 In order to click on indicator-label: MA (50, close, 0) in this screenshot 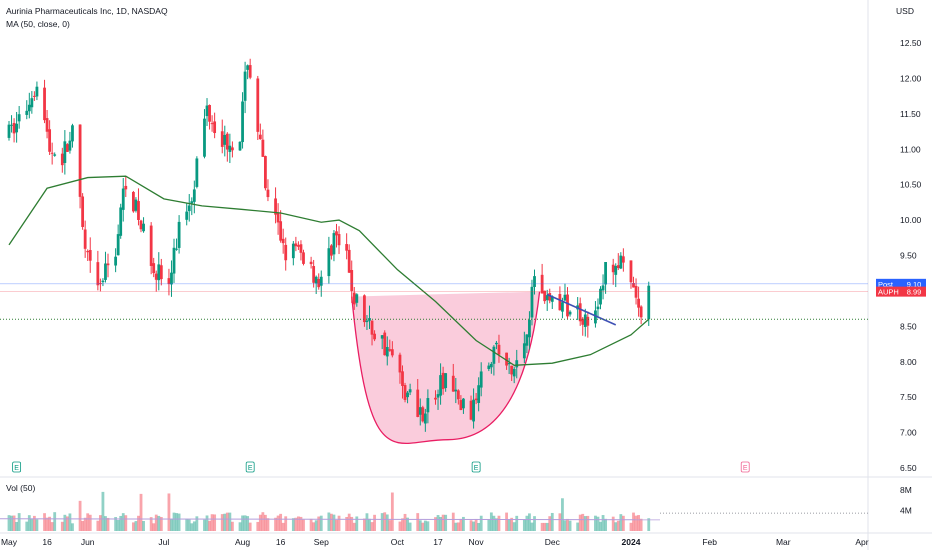, I will do `click(38, 24)`.